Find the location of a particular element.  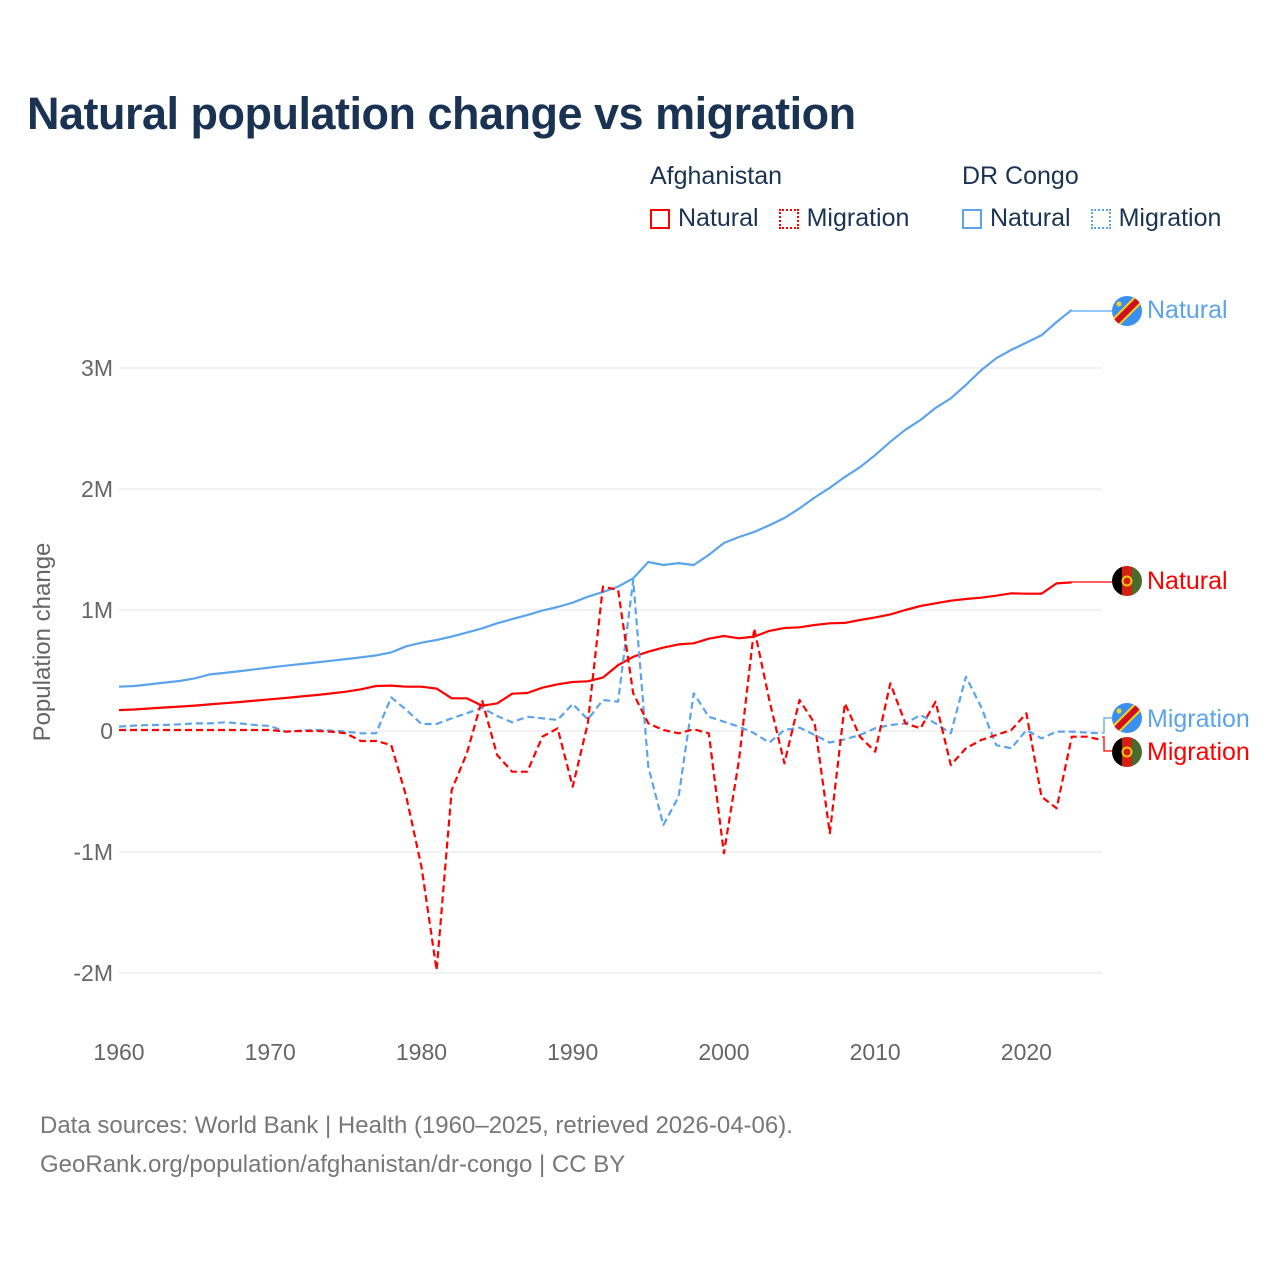

y-tick-label: 2M is located at coordinates (97, 489).